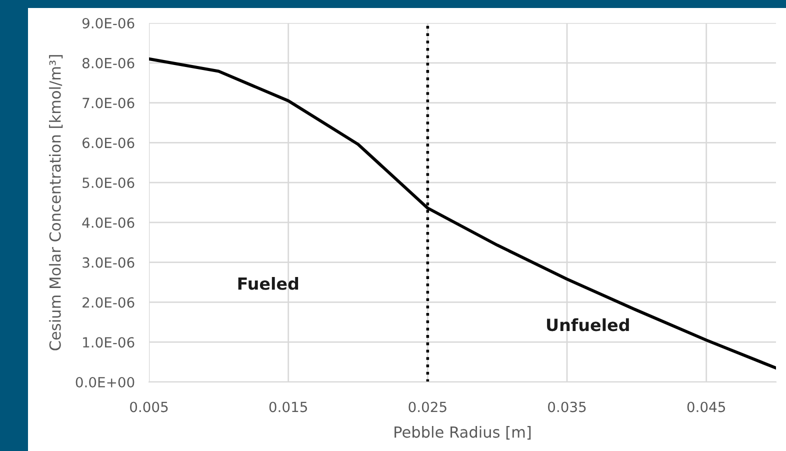 This screenshot has height=451, width=786. Describe the element at coordinates (268, 283) in the screenshot. I see `annotation: Fueled` at that location.